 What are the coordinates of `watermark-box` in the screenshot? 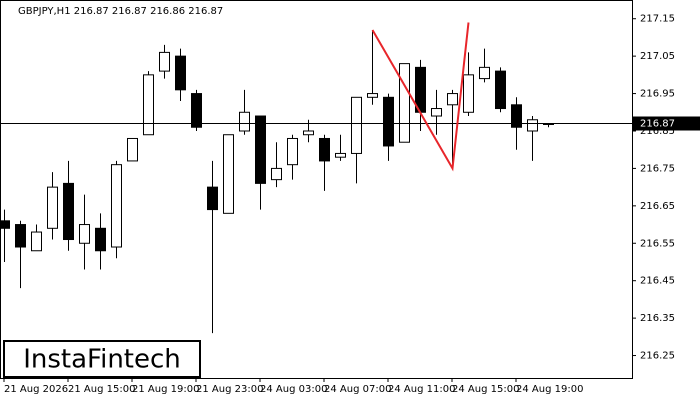 It's located at (102, 359).